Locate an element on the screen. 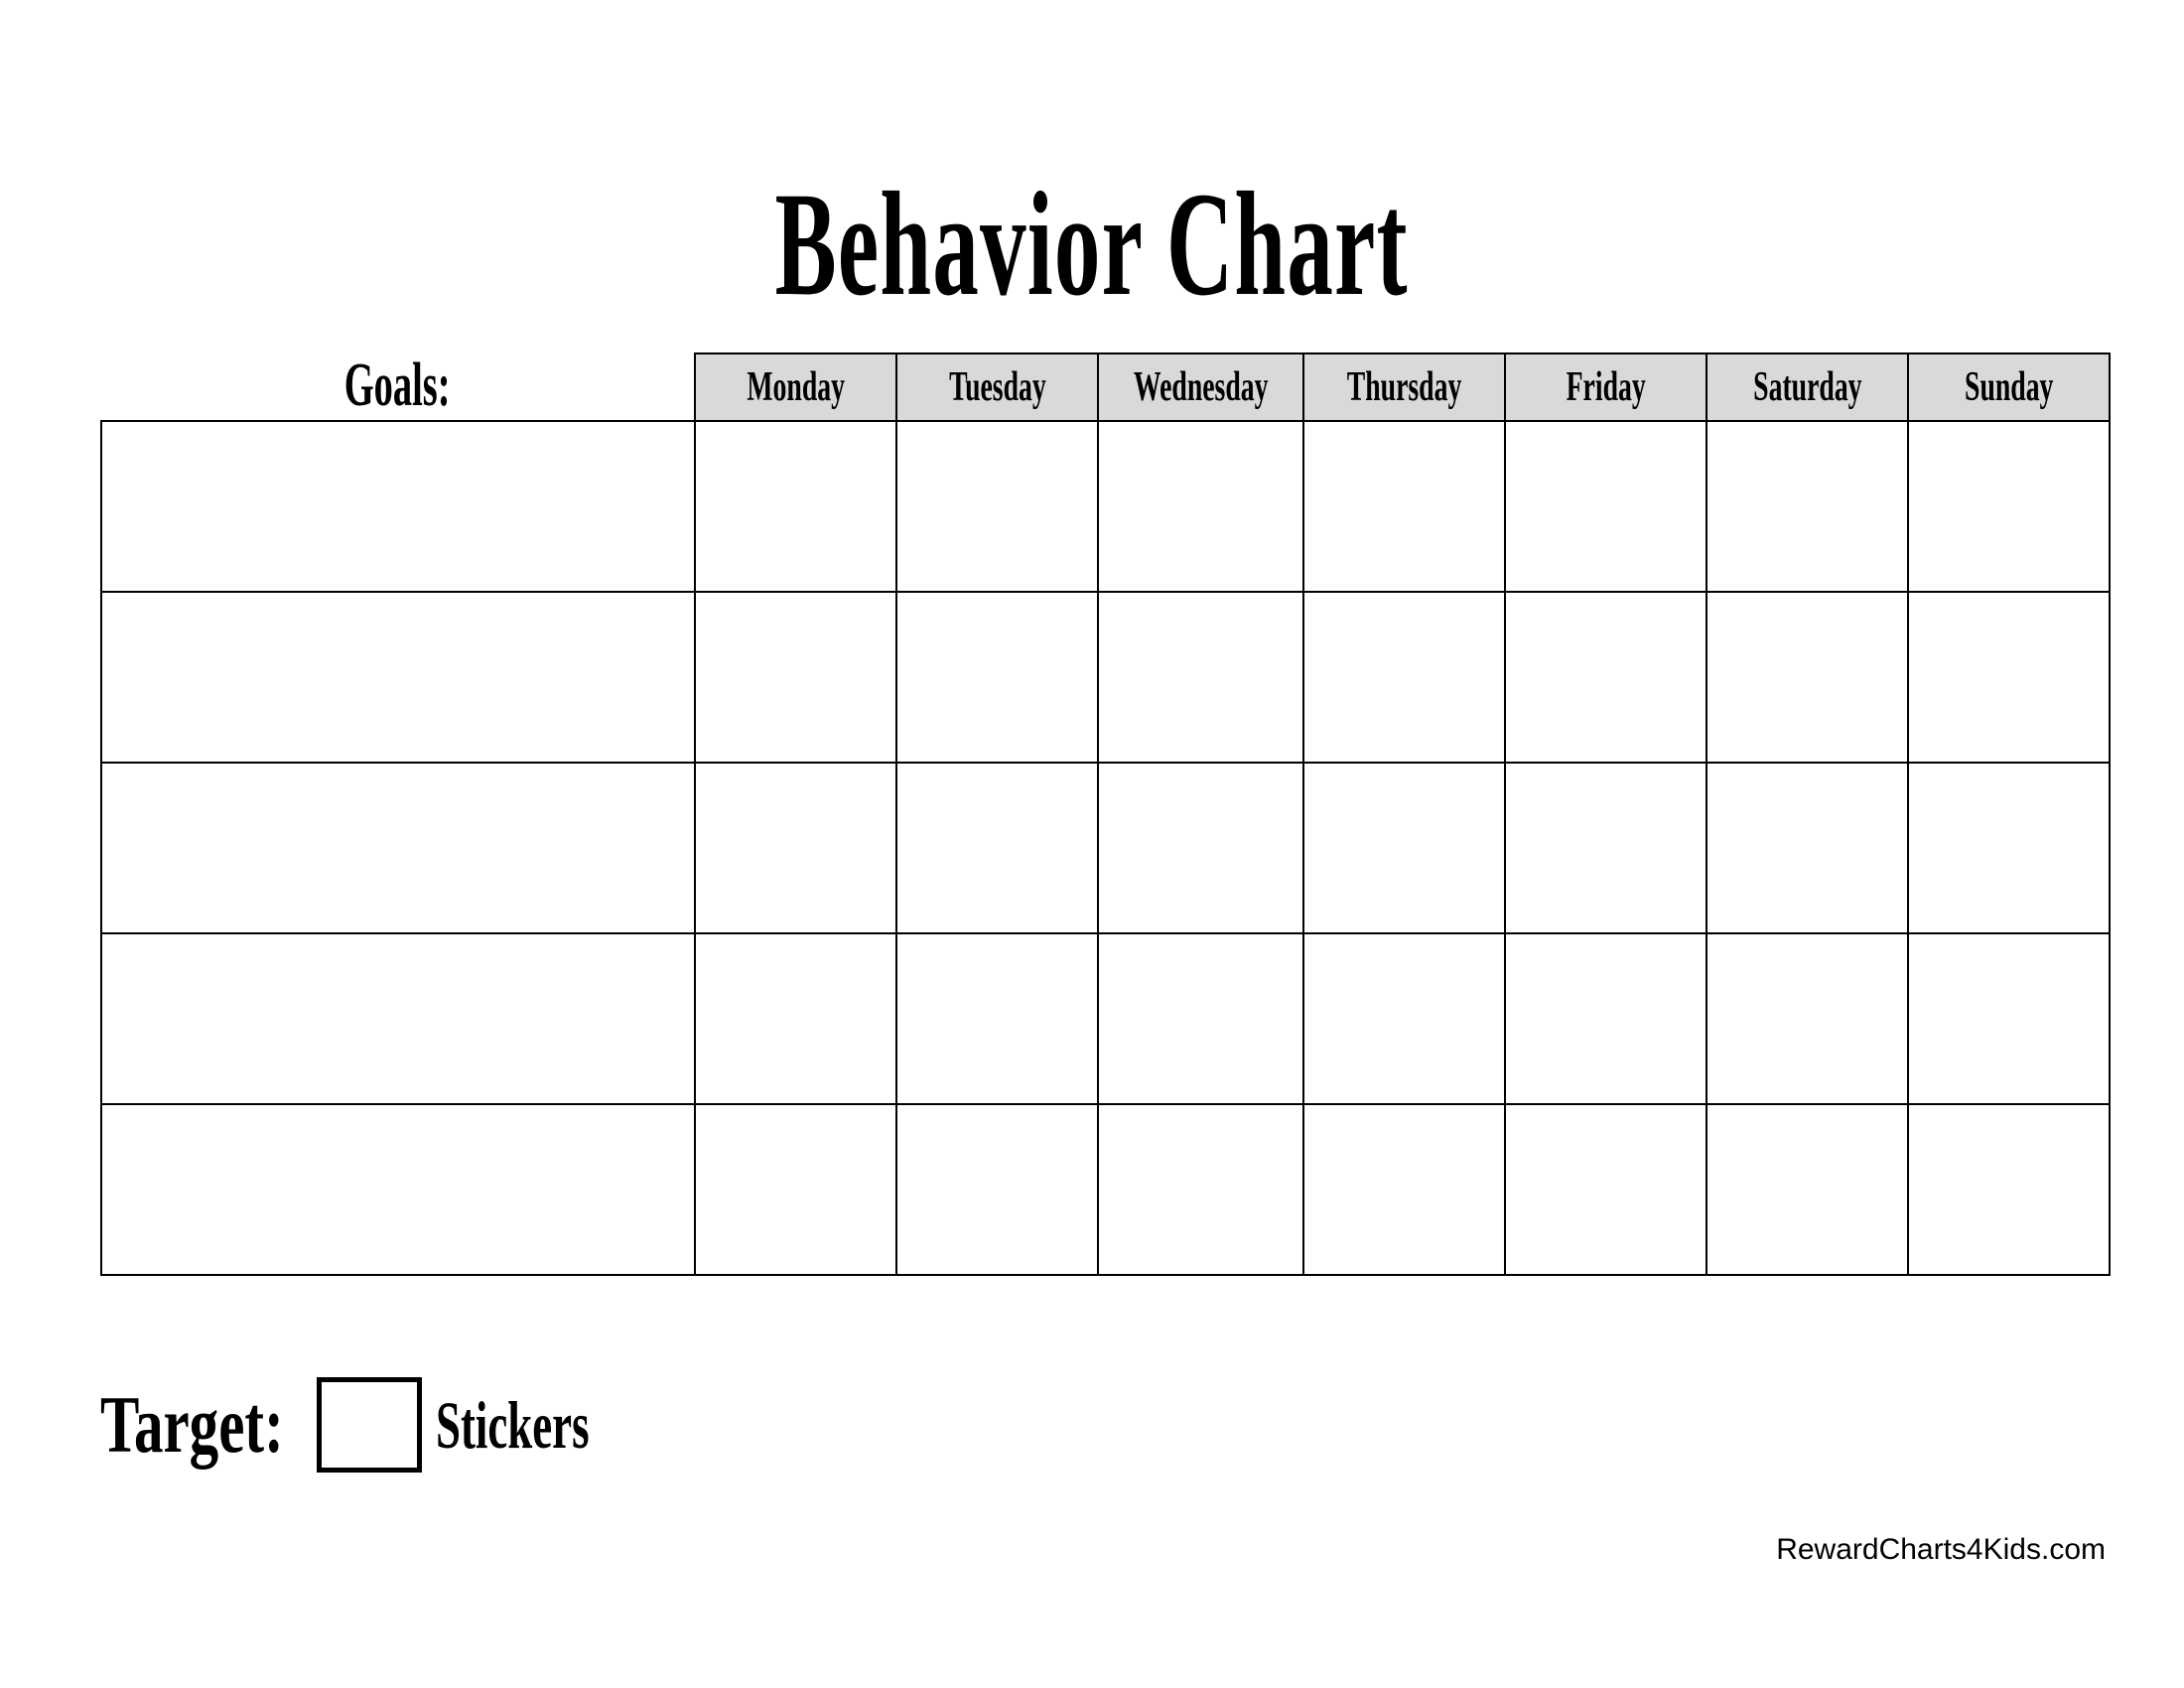  day-label: Friday is located at coordinates (1606, 387).